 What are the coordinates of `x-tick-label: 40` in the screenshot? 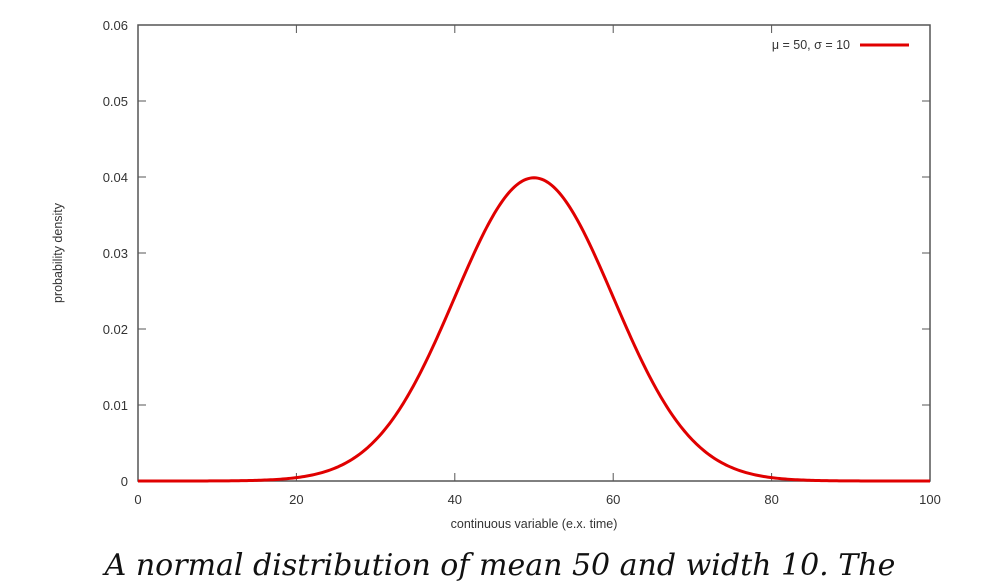 It's located at (455, 499).